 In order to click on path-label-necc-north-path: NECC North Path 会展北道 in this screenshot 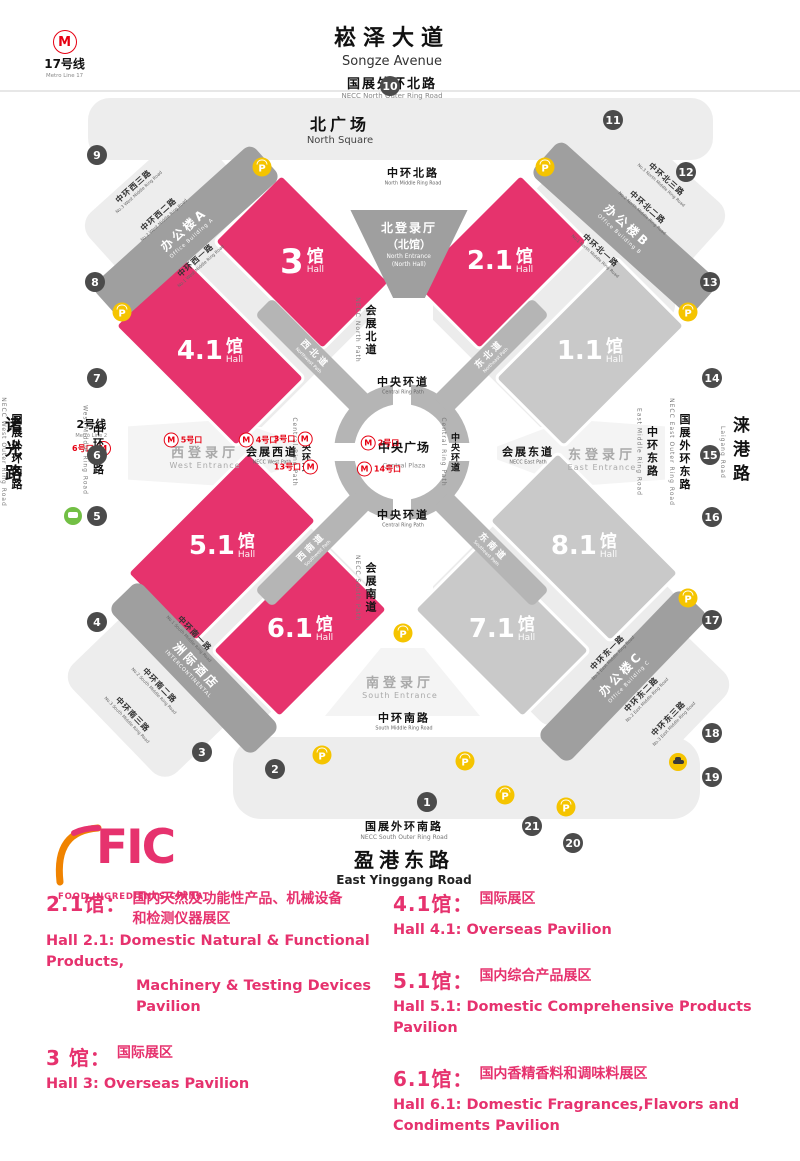, I will do `click(365, 330)`.